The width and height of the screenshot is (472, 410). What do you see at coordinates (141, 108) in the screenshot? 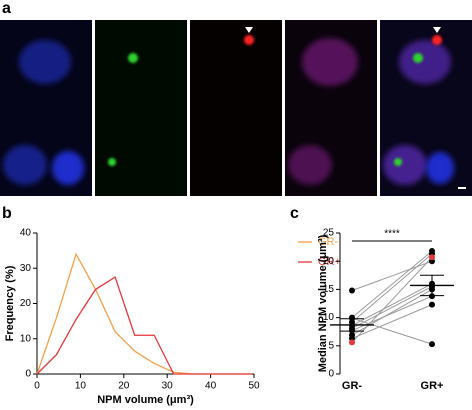
I see `image-npm` at bounding box center [141, 108].